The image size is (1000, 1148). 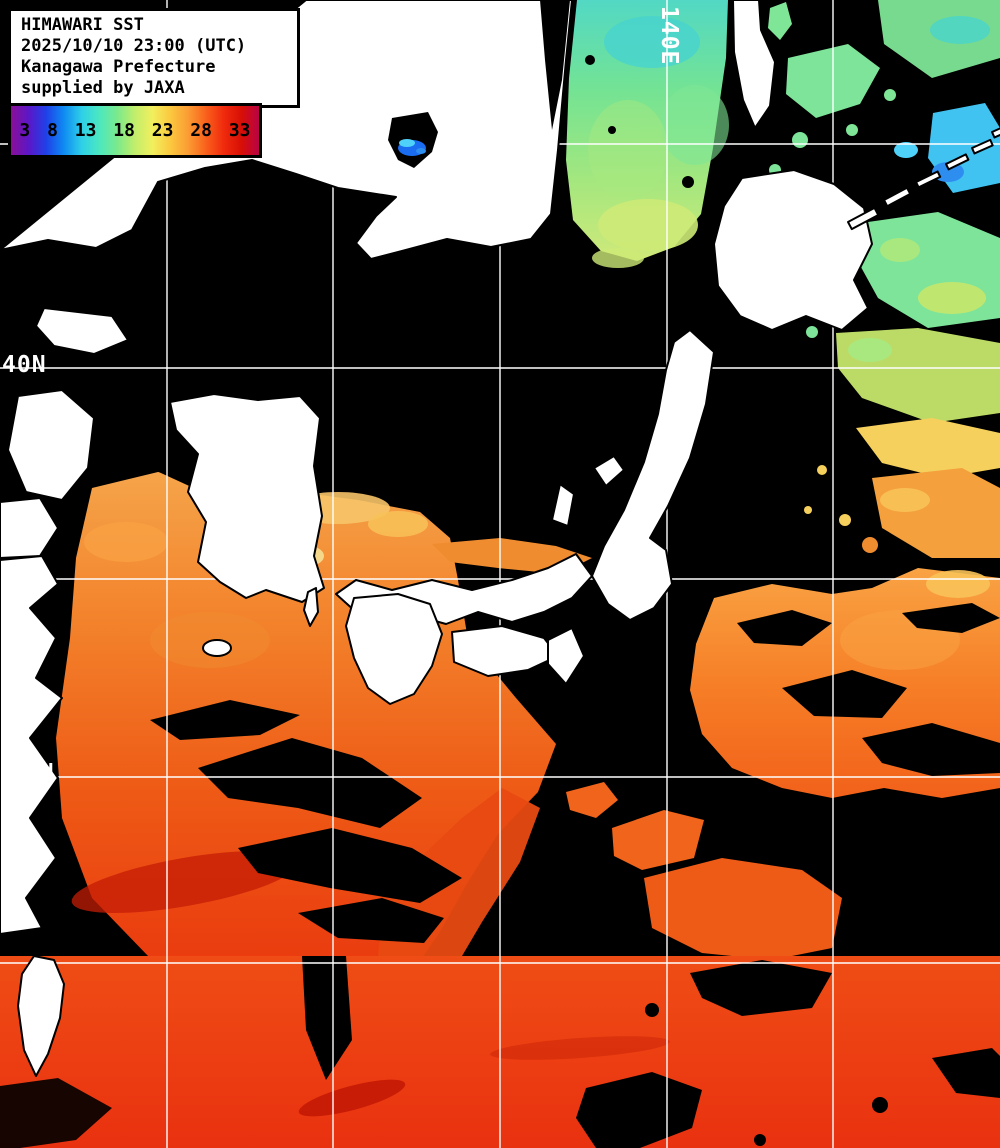 What do you see at coordinates (413, 140) in the screenshot?
I see `lake-khanka` at bounding box center [413, 140].